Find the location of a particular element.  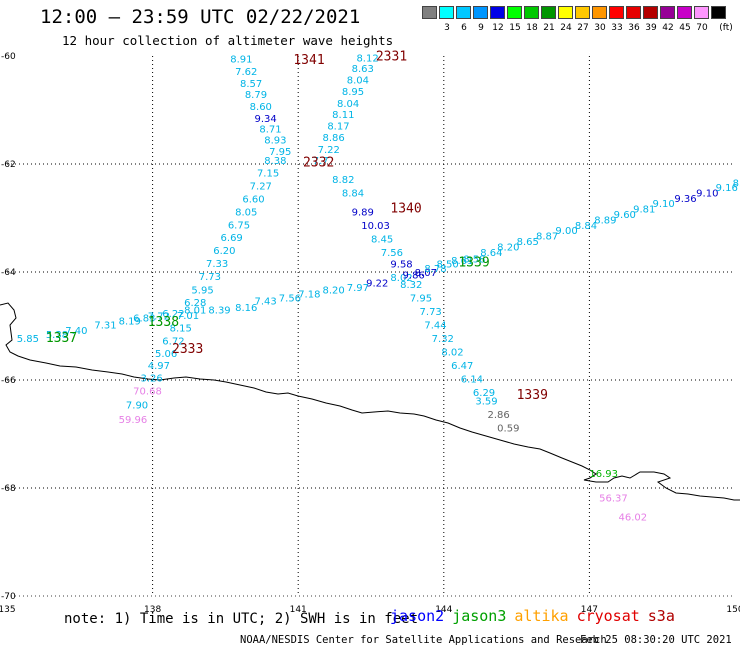

swh-value: 8.02 is located at coordinates (452, 353).